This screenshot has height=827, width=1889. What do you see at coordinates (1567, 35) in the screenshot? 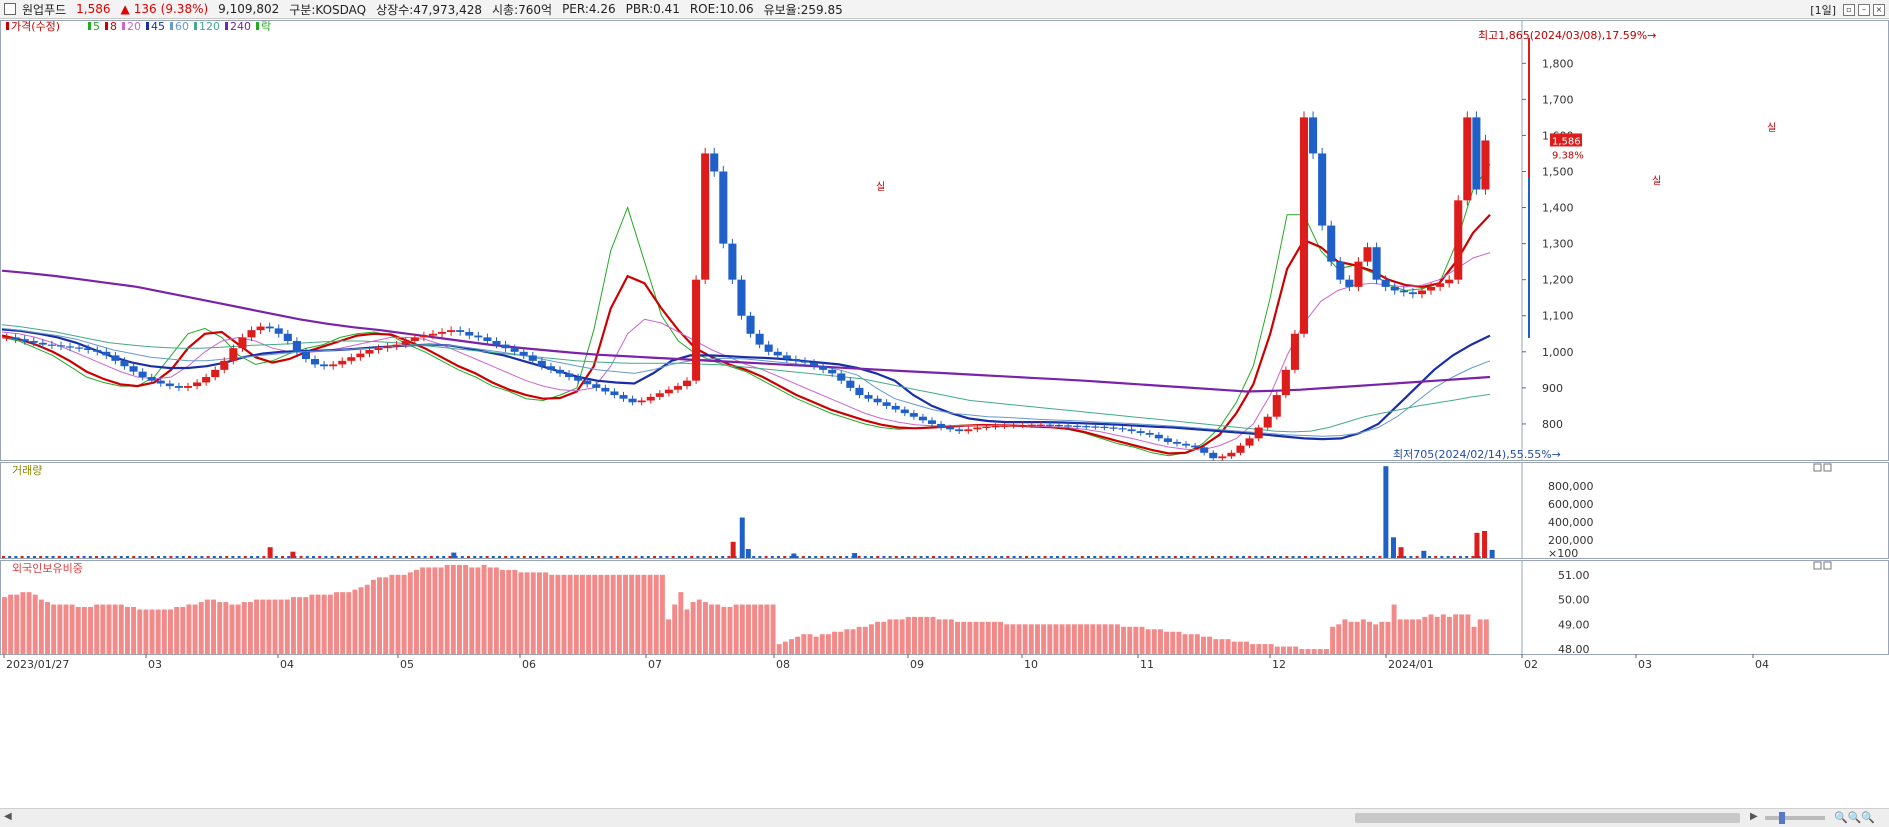
I see `high-annotation: 최고1,865(2024/03/08),17.59%→` at bounding box center [1567, 35].